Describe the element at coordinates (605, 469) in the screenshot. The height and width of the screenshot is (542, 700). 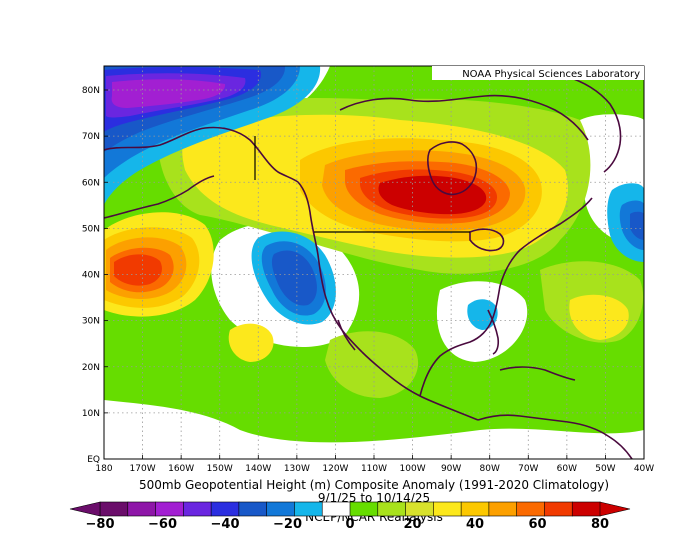
I see `longitude-label: 50W` at that location.